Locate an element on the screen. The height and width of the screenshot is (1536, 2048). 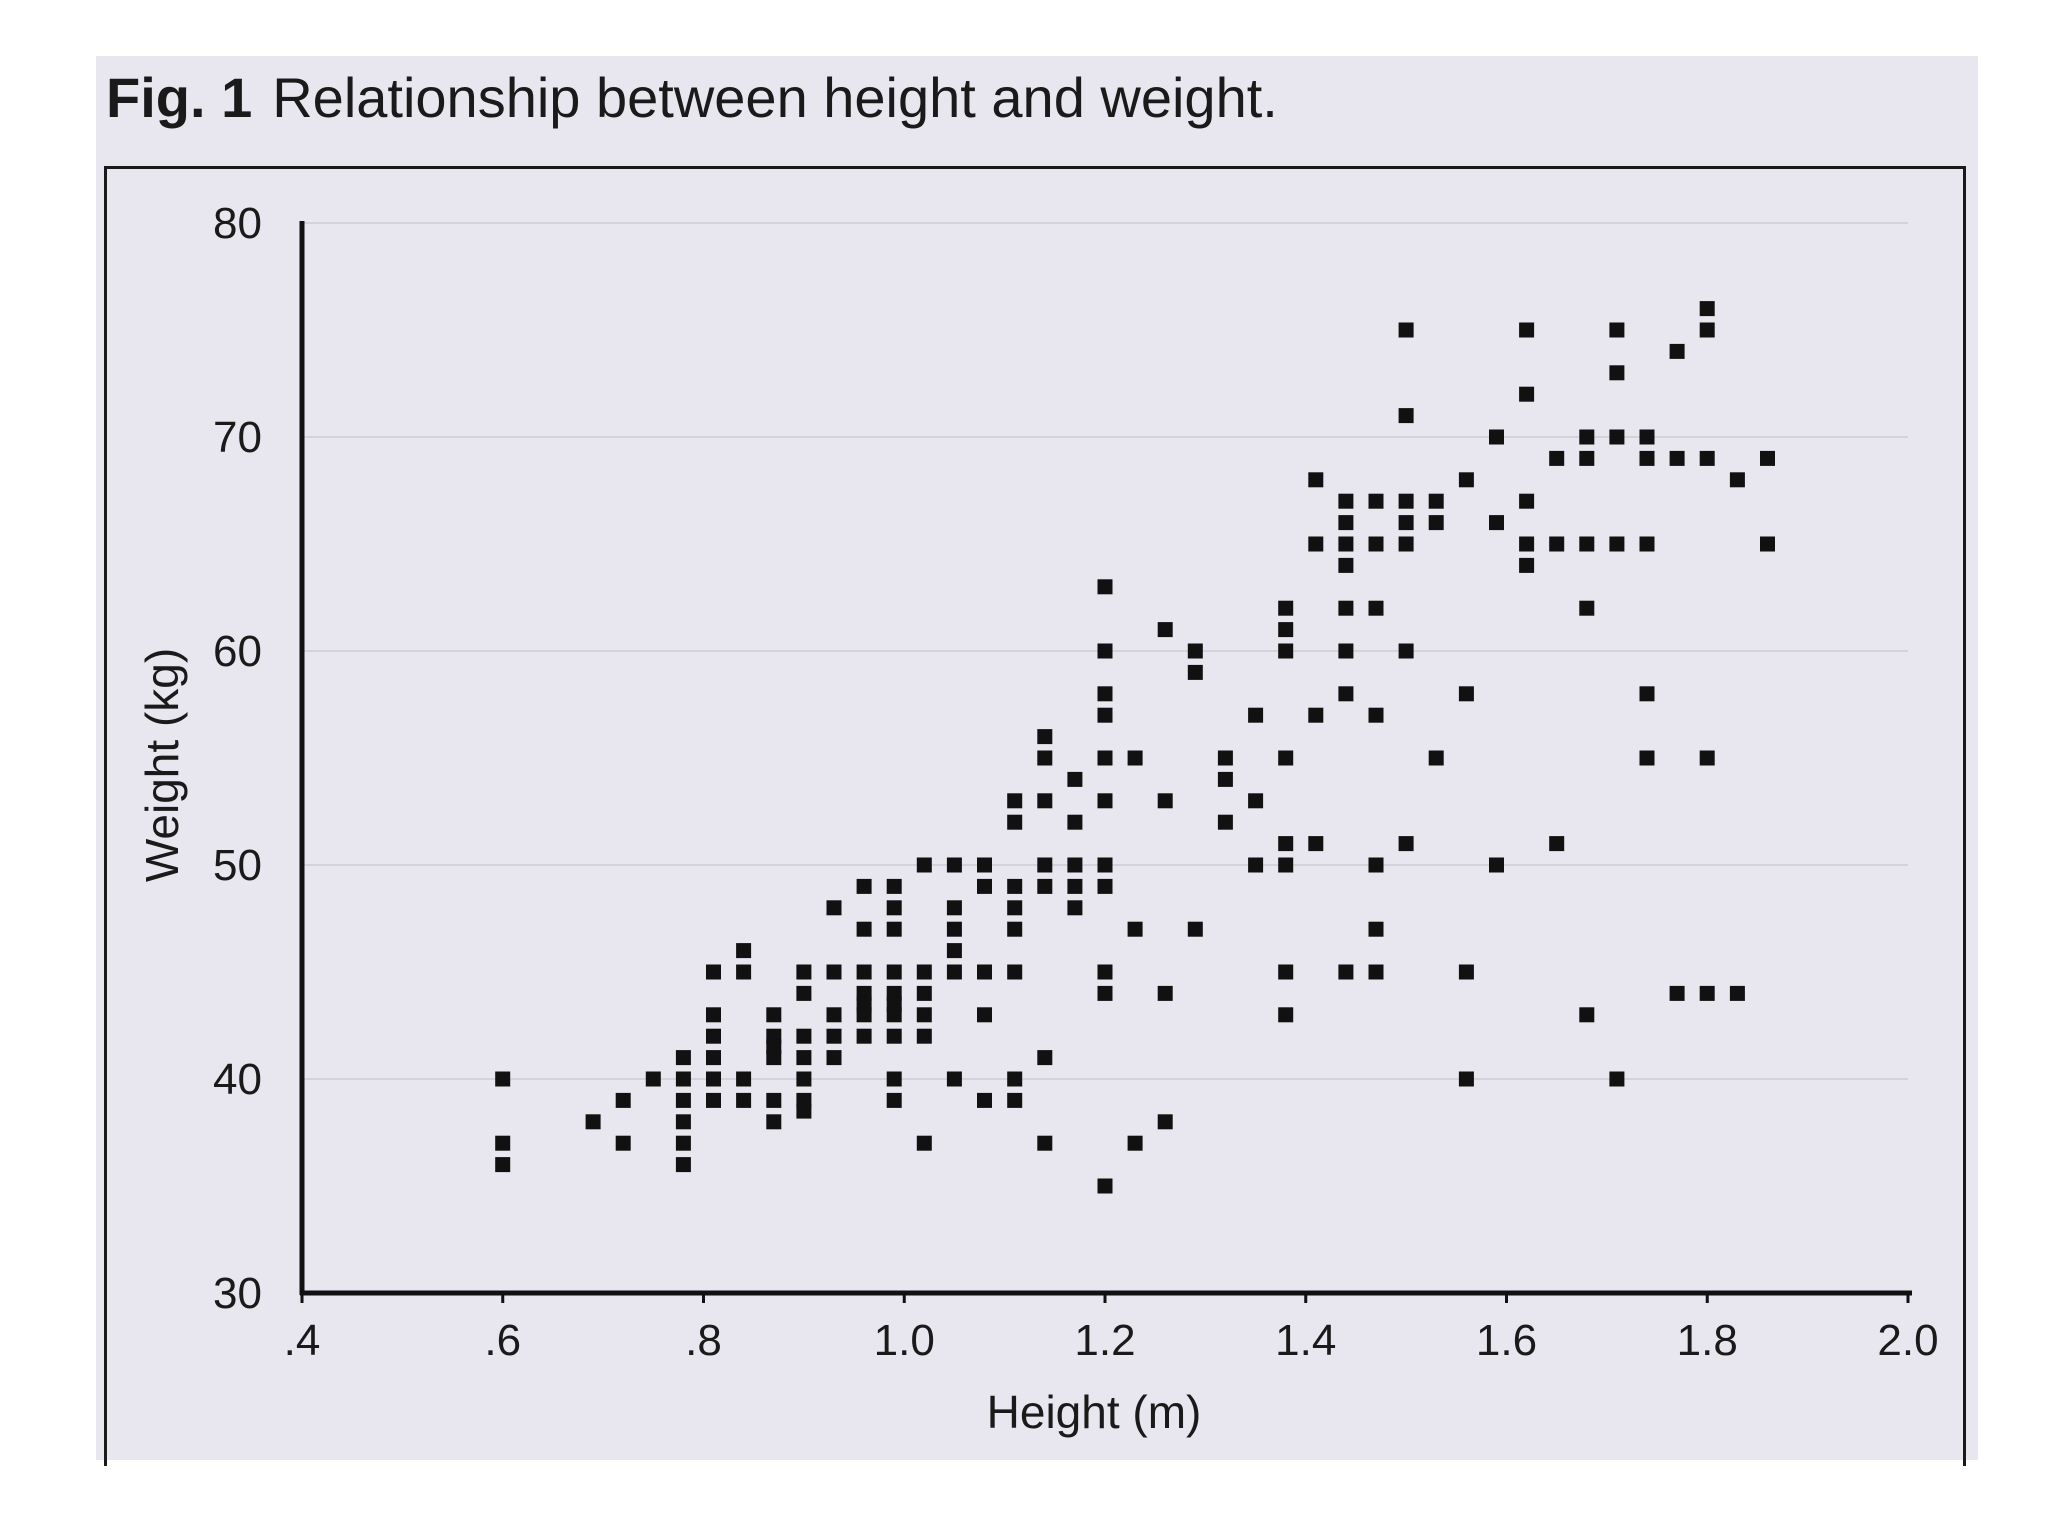
figure-caption: Relationship between height and weight. is located at coordinates (775, 97).